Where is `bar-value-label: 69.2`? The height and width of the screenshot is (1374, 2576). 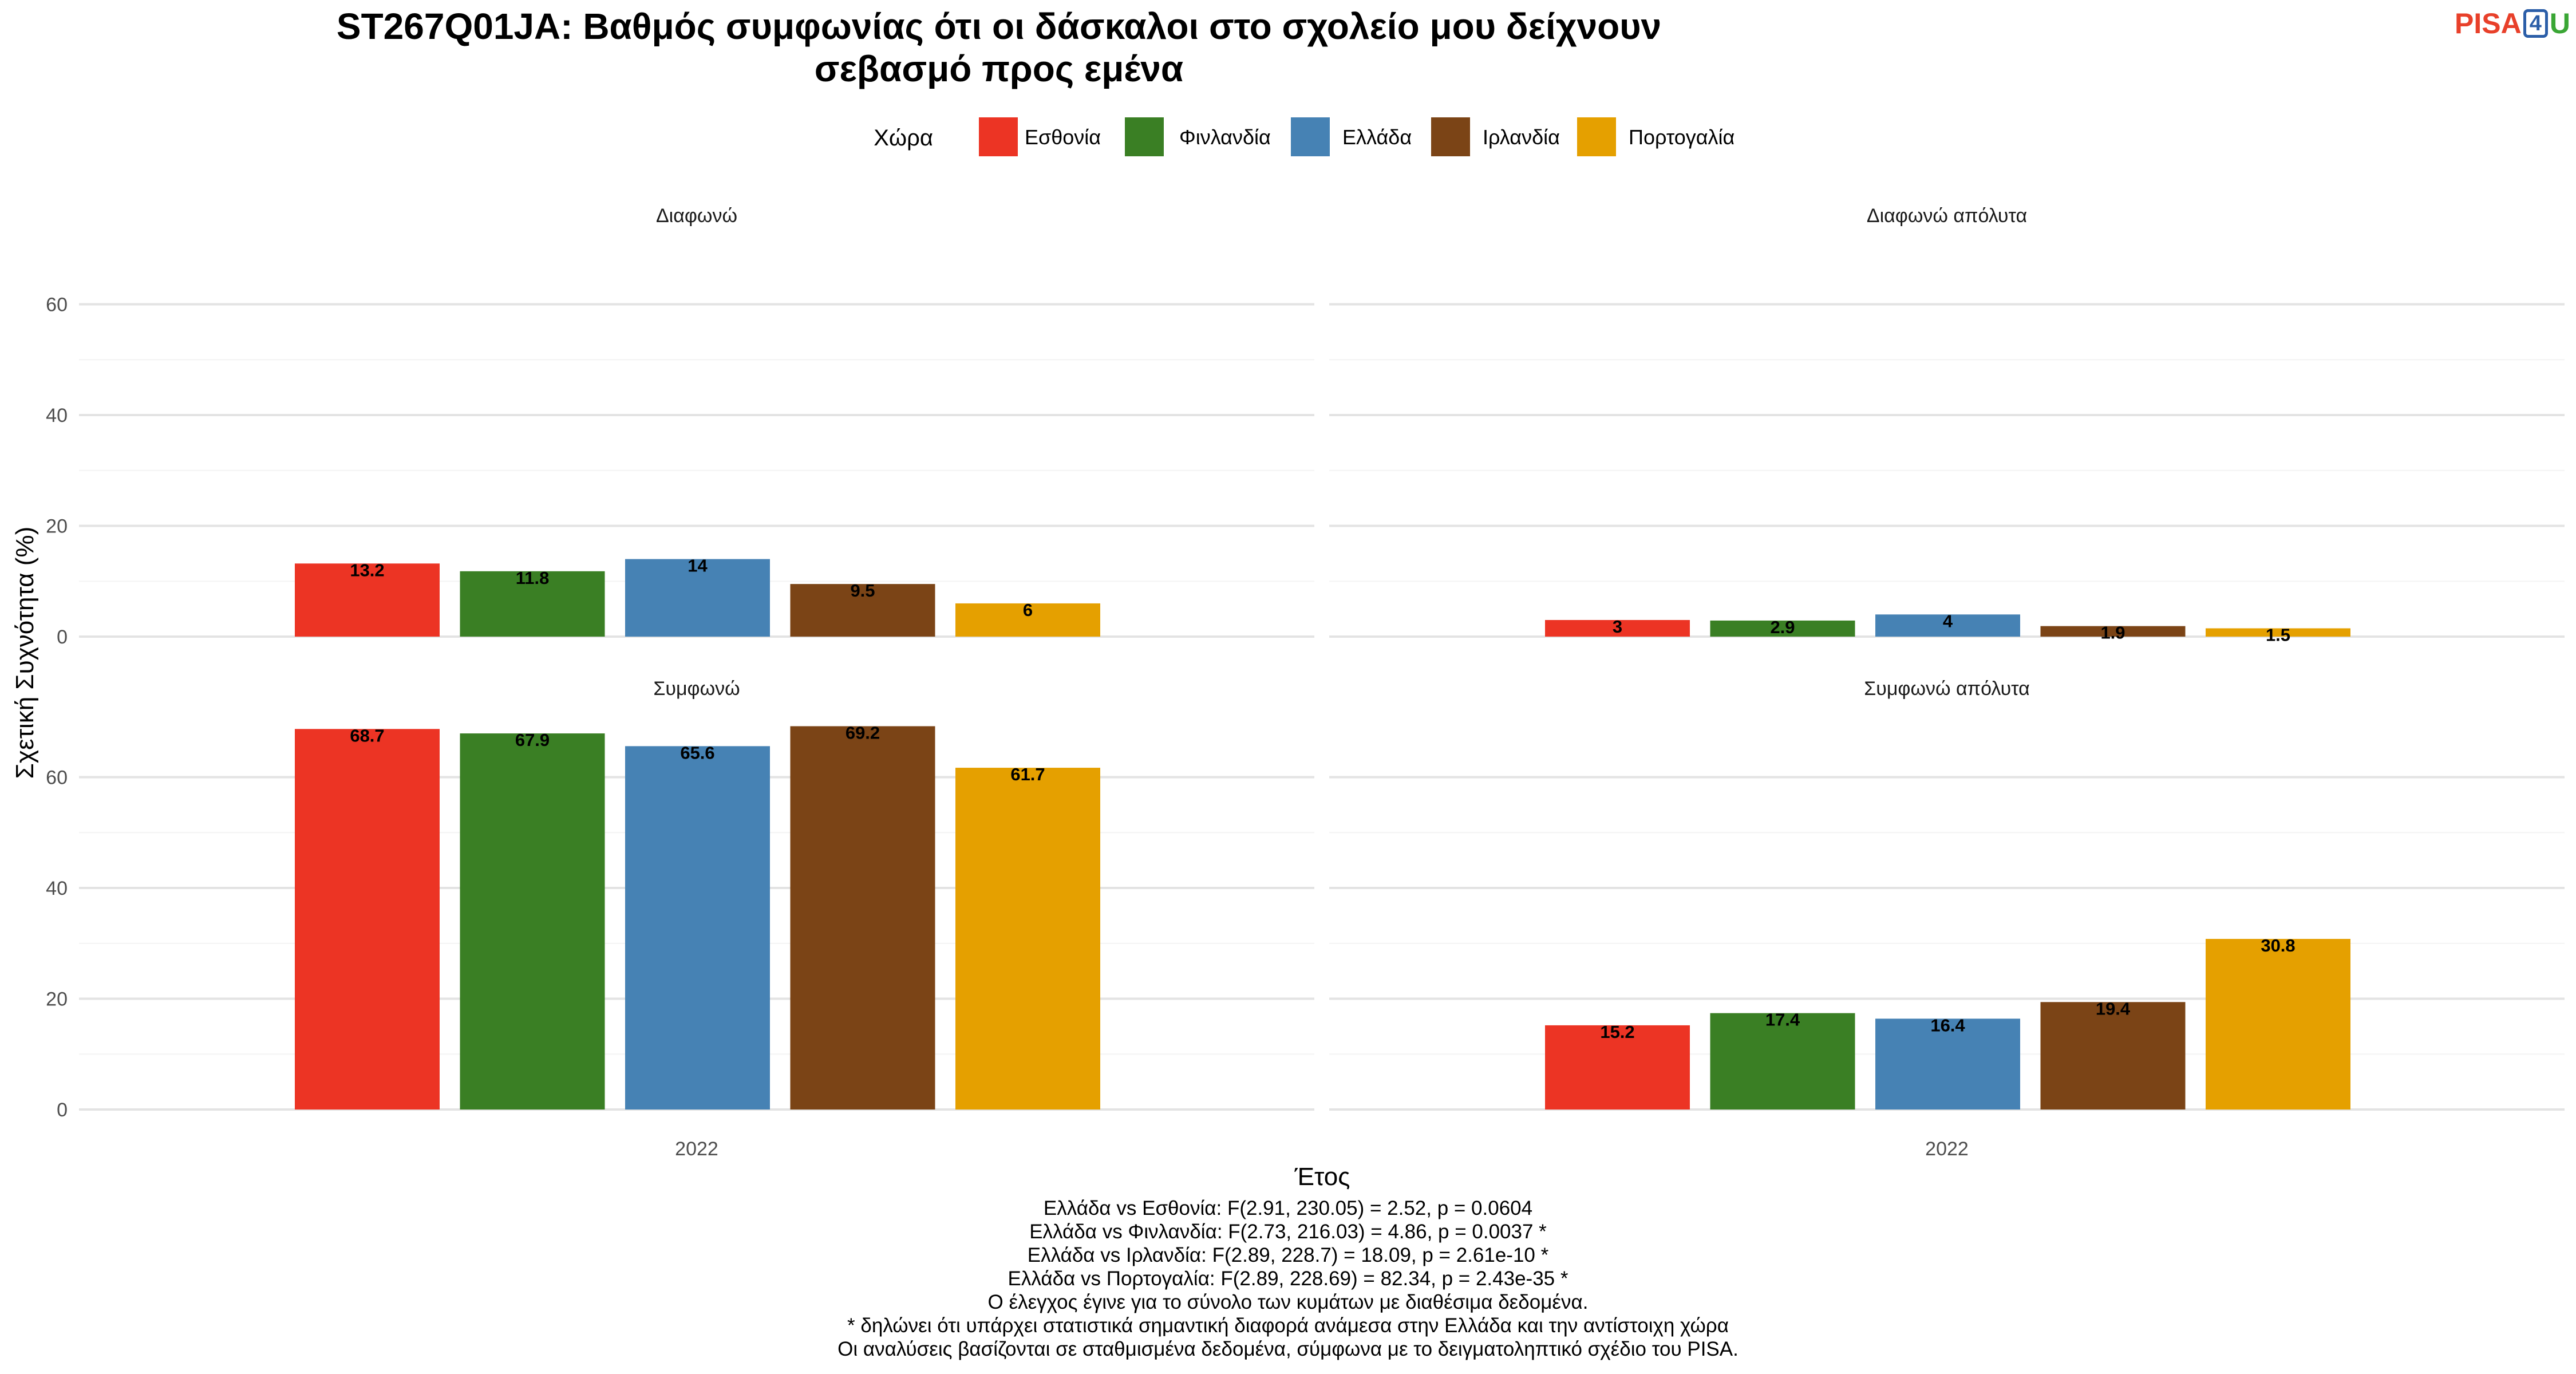 bar-value-label: 69.2 is located at coordinates (863, 733).